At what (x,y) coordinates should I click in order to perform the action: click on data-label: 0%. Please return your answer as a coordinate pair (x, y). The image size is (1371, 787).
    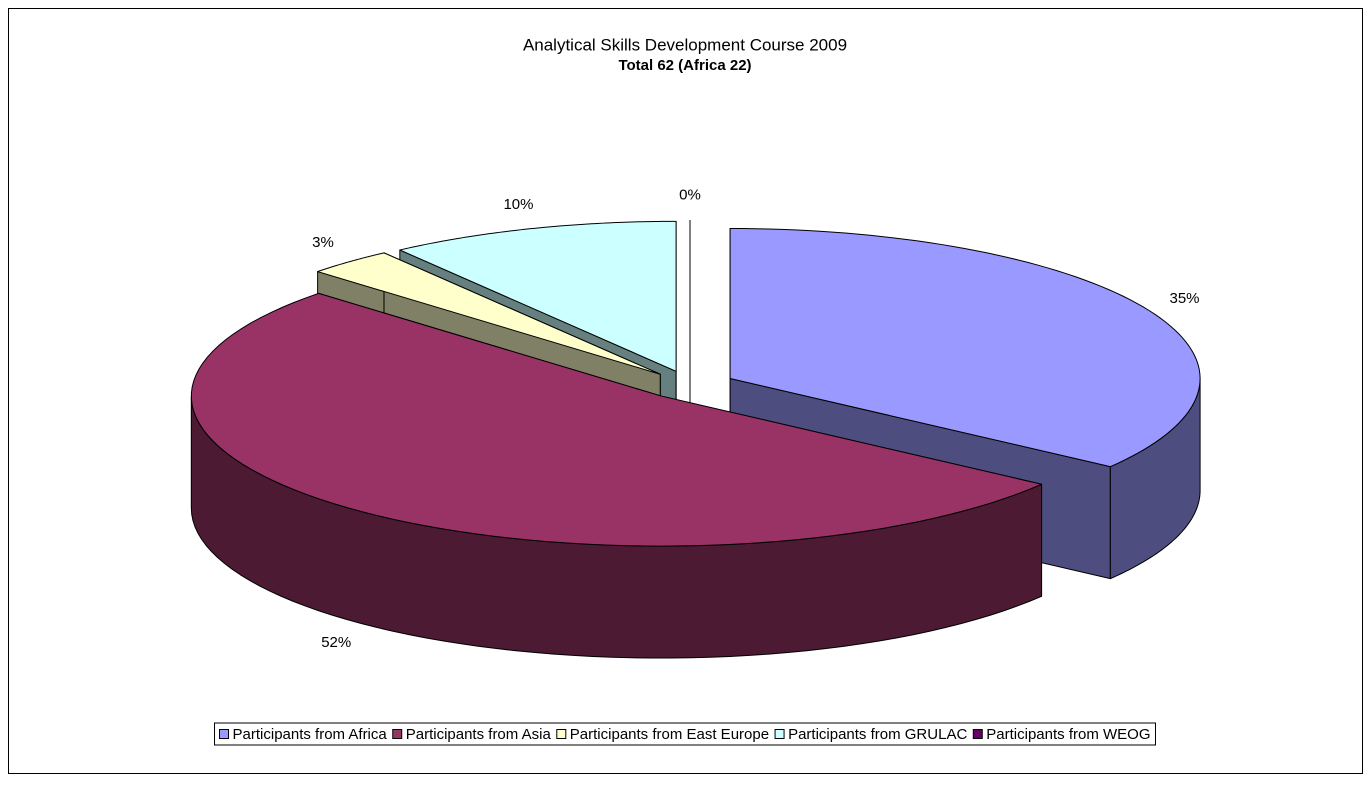
    Looking at the image, I should click on (690, 195).